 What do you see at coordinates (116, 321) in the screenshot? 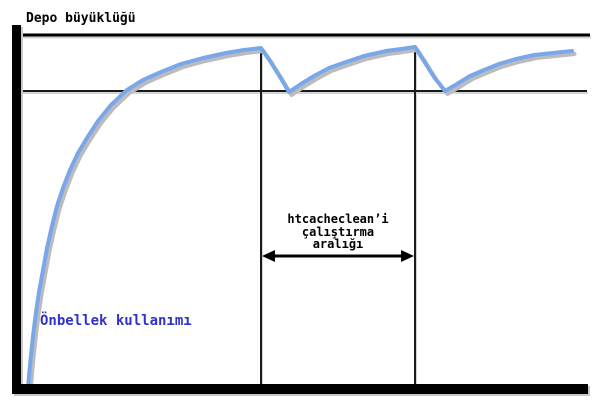
I see `cache-usage-label: Önbellek kullanımı` at bounding box center [116, 321].